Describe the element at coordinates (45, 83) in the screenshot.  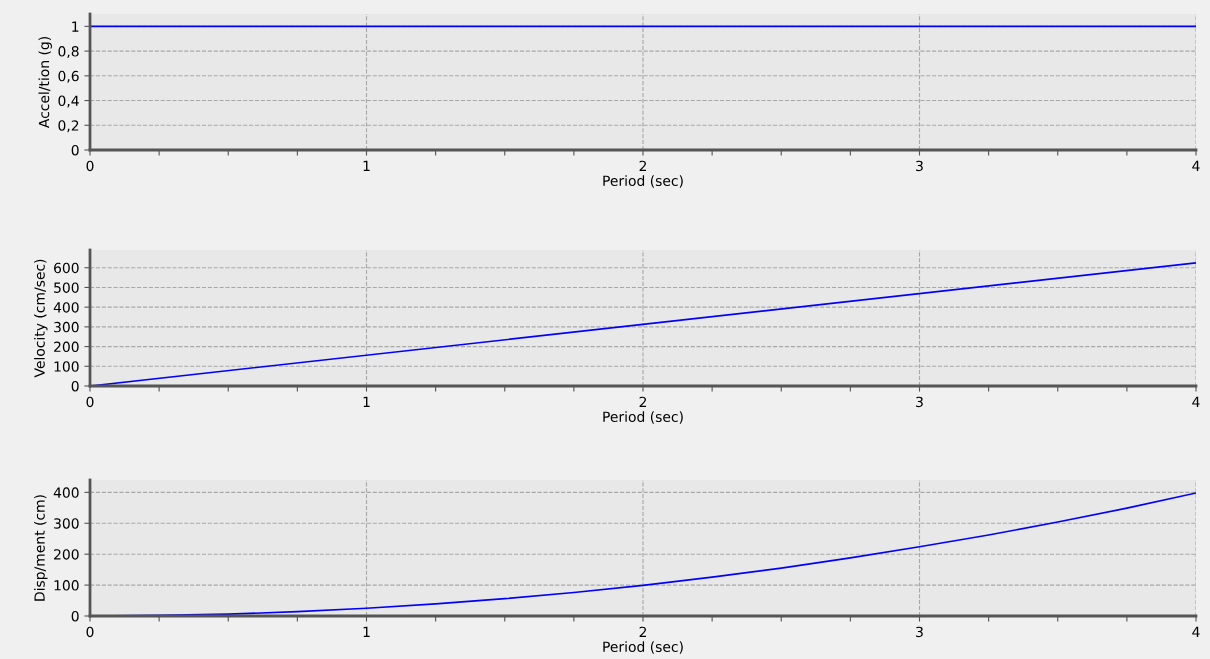
I see `y-axis-title: Accel/tion (g)` at that location.